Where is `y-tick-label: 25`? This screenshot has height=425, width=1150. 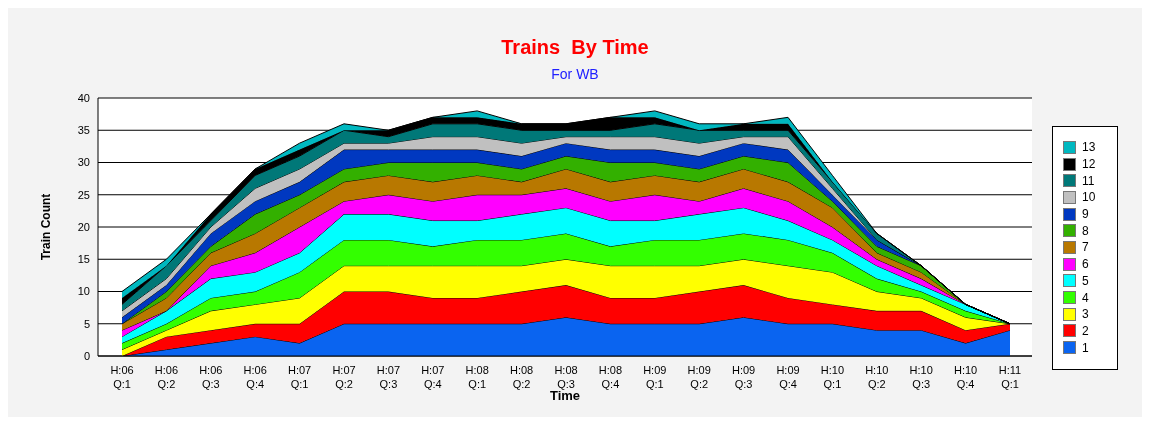
y-tick-label: 25 is located at coordinates (83, 194).